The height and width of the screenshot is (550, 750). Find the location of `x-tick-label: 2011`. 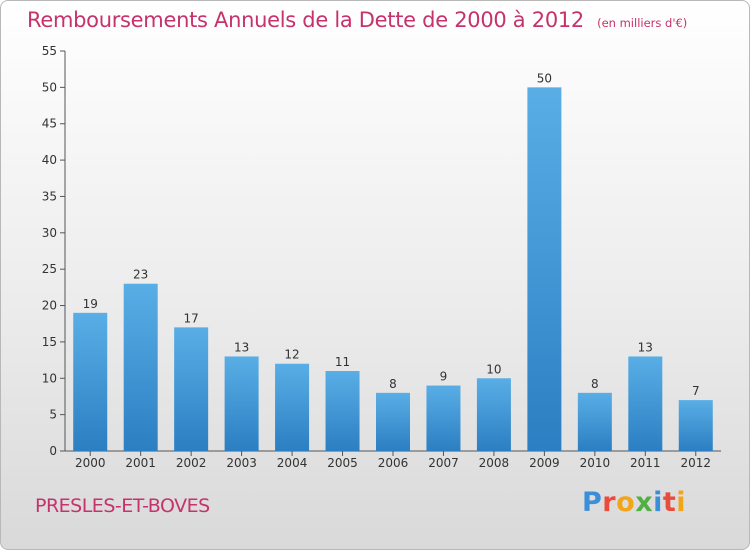

x-tick-label: 2011 is located at coordinates (645, 463).